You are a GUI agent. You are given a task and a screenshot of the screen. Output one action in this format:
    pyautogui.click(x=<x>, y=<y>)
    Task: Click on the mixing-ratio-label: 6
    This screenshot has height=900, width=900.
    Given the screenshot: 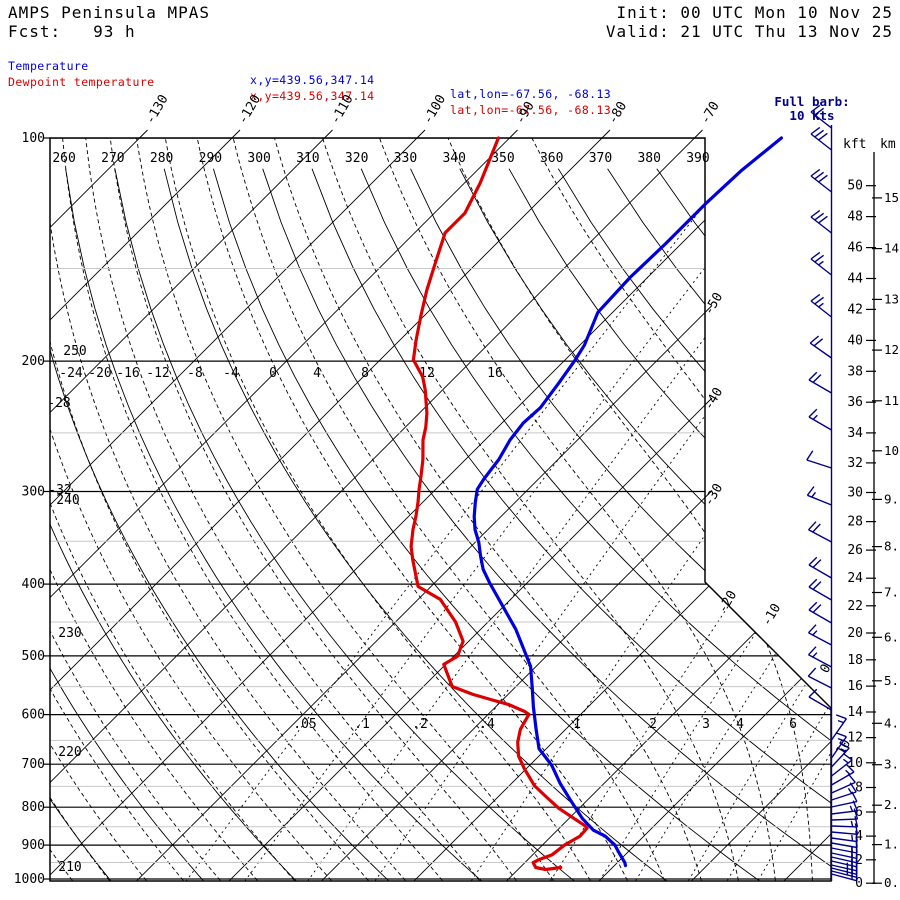 What is the action you would take?
    pyautogui.click(x=793, y=724)
    